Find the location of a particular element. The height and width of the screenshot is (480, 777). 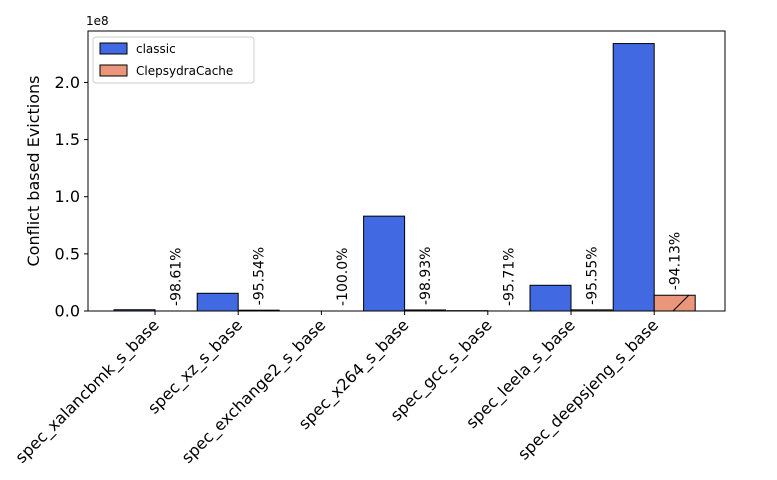

bar-classic-spec-deepsjeng-s-base is located at coordinates (633, 177).